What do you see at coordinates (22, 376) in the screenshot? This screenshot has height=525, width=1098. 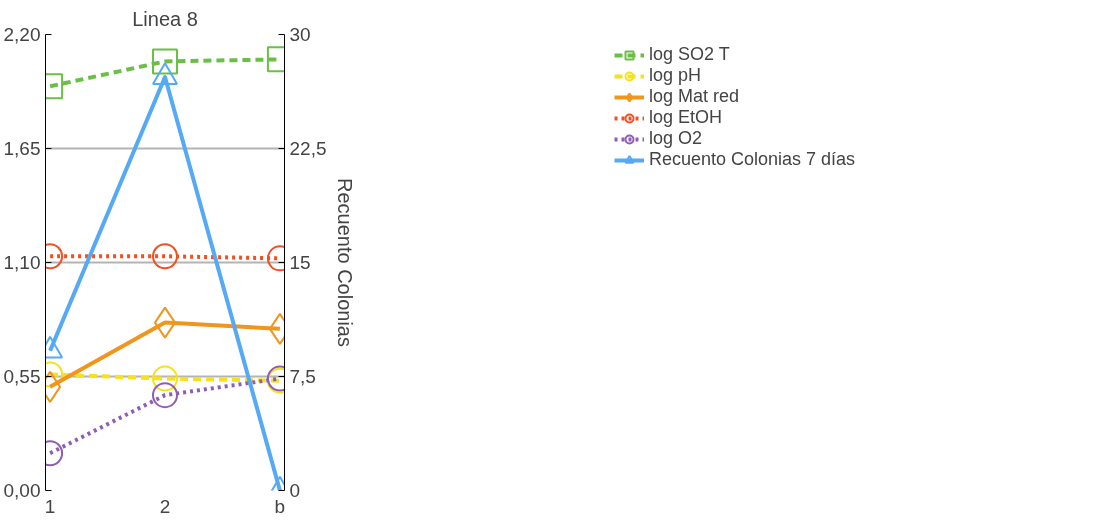 I see `y-tick-label: 0,55` at bounding box center [22, 376].